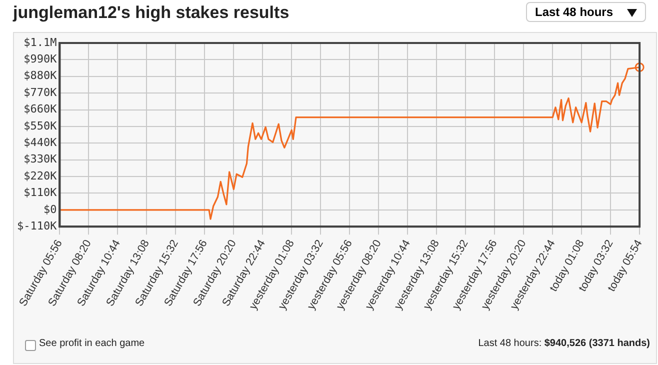  Describe the element at coordinates (41, 109) in the screenshot. I see `y-tick-label: $660K` at that location.